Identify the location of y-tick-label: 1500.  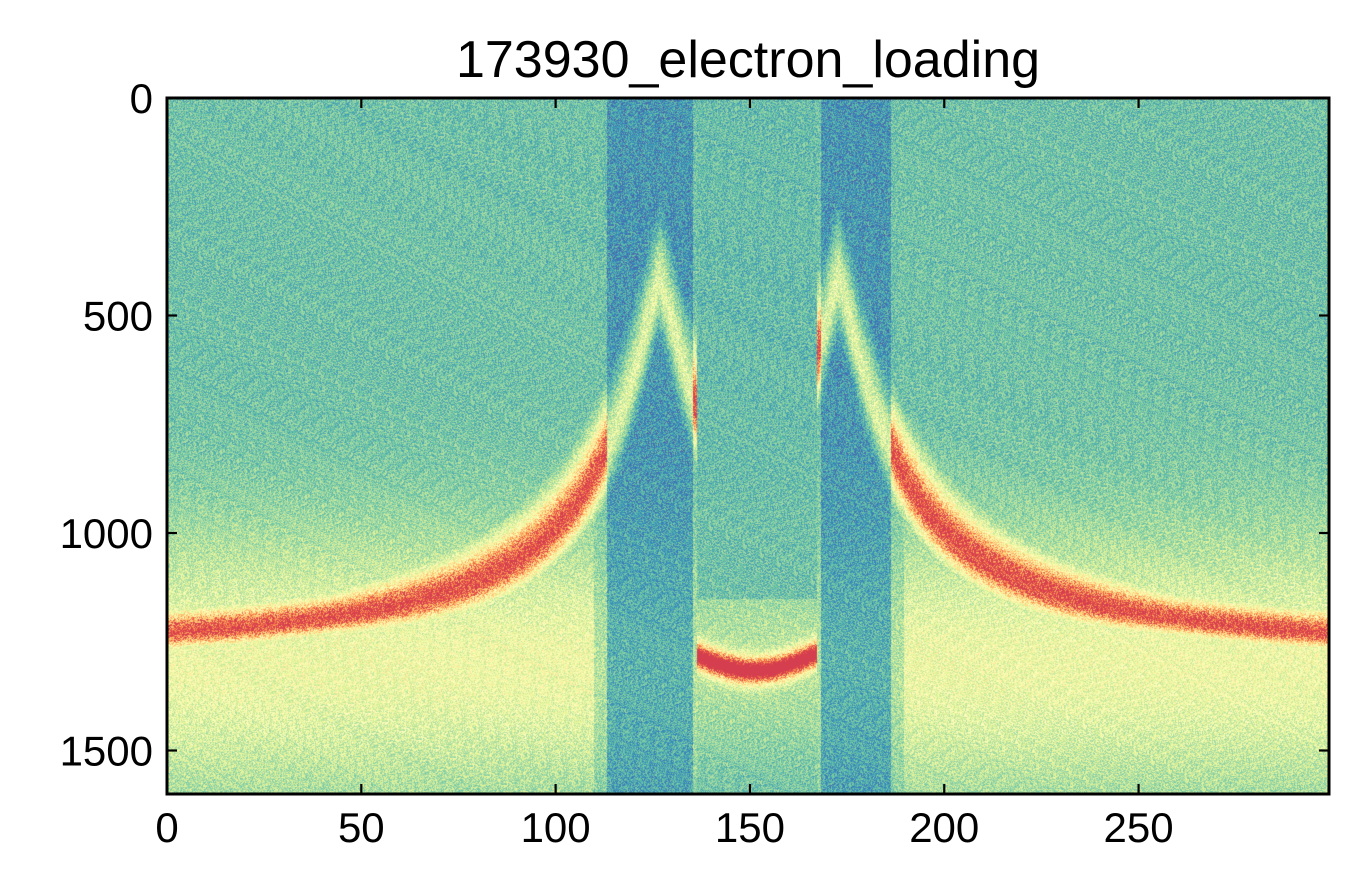
(106, 751).